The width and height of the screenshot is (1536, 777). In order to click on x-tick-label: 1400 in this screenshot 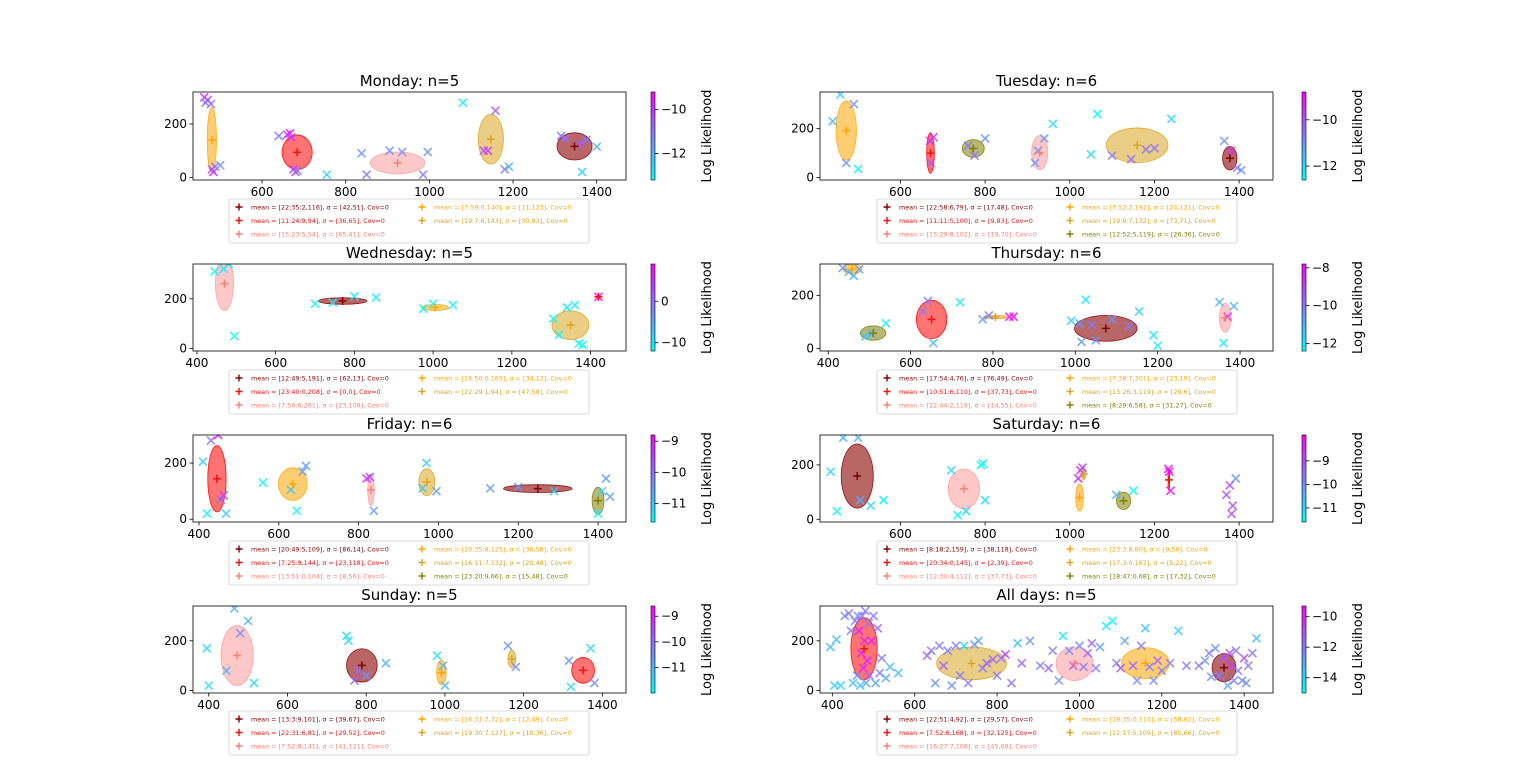, I will do `click(1244, 705)`.